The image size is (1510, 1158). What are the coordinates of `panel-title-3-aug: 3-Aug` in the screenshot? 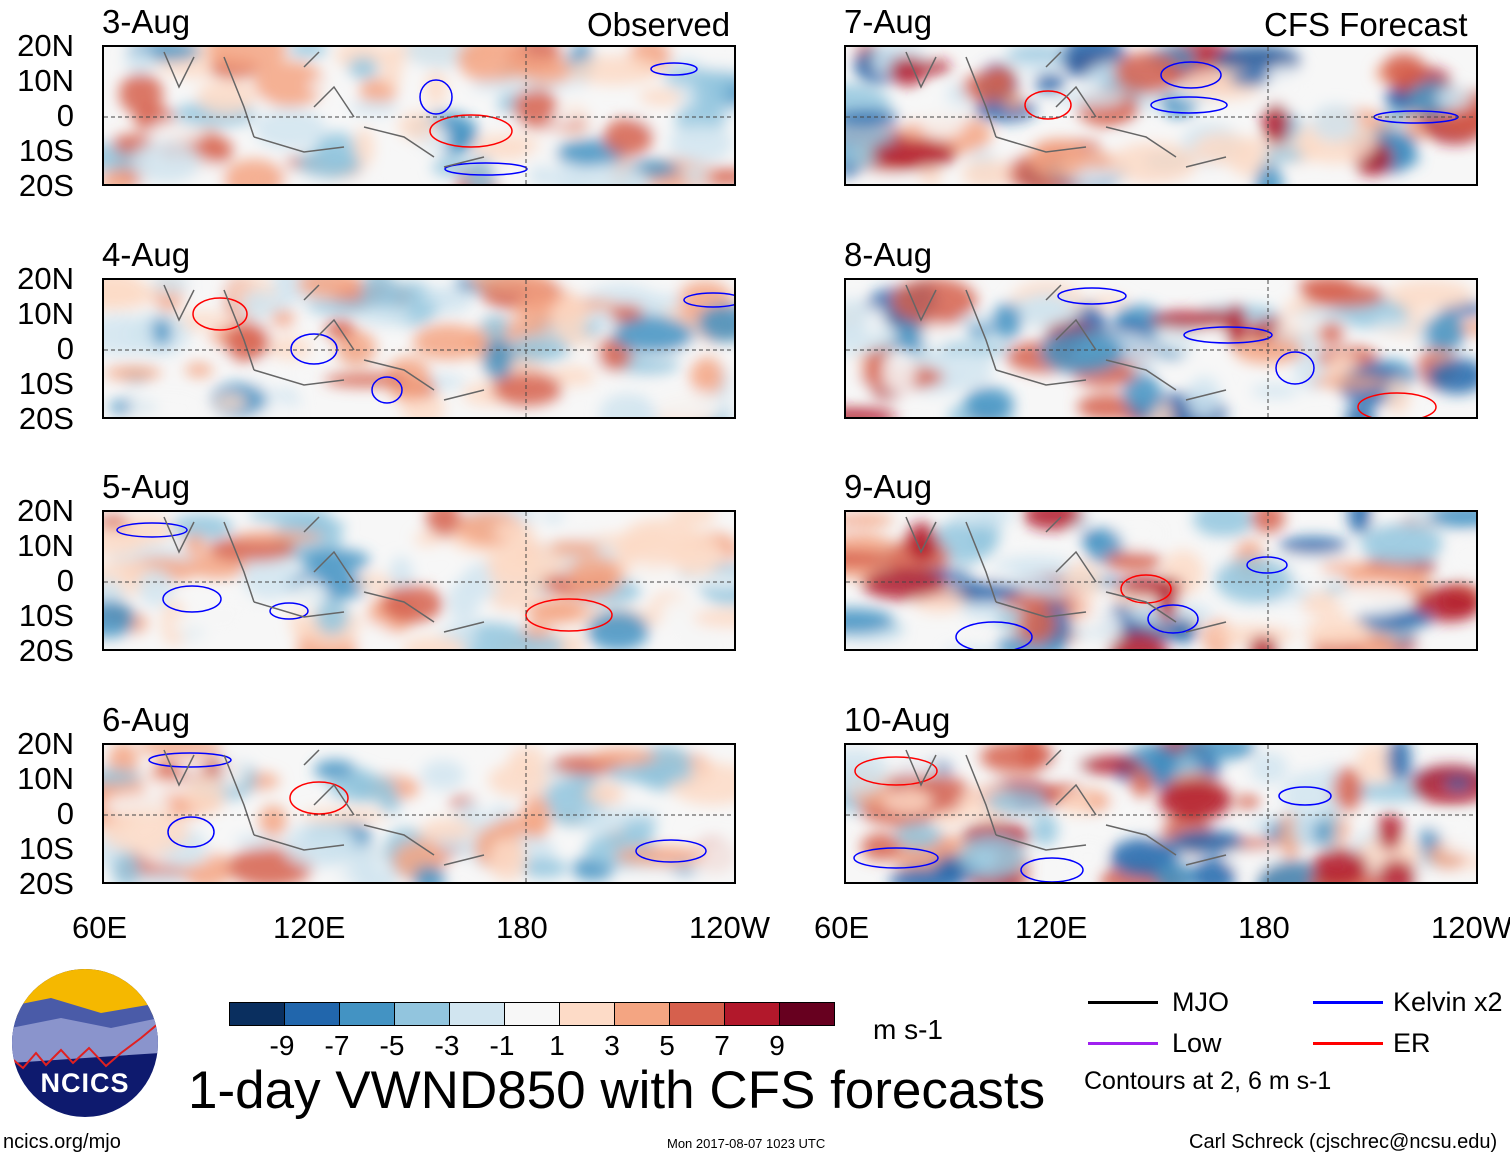 It's located at (146, 21).